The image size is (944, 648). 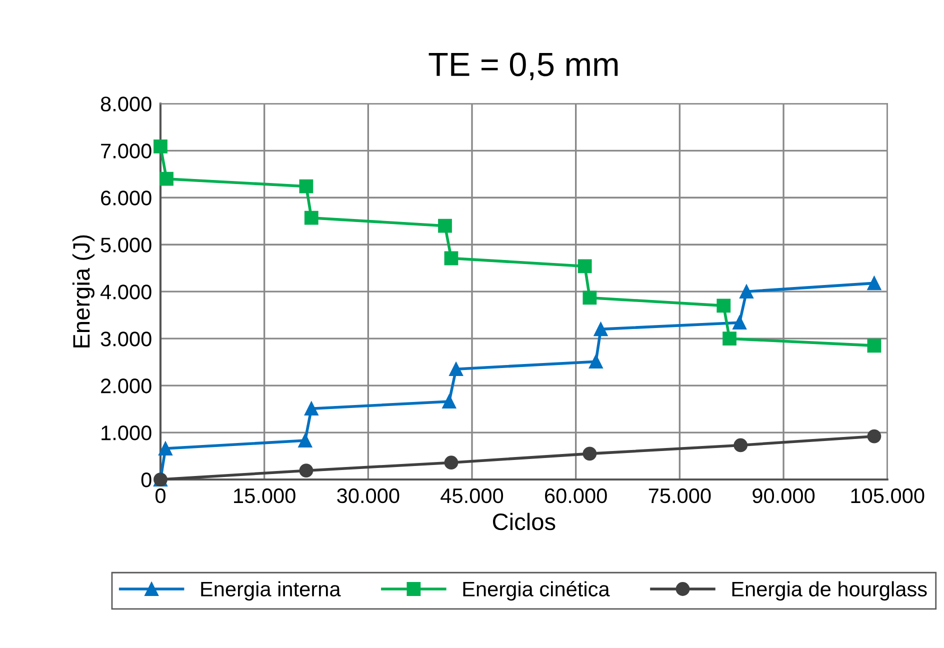 What do you see at coordinates (576, 496) in the screenshot?
I see `x-tick-label: 60.000` at bounding box center [576, 496].